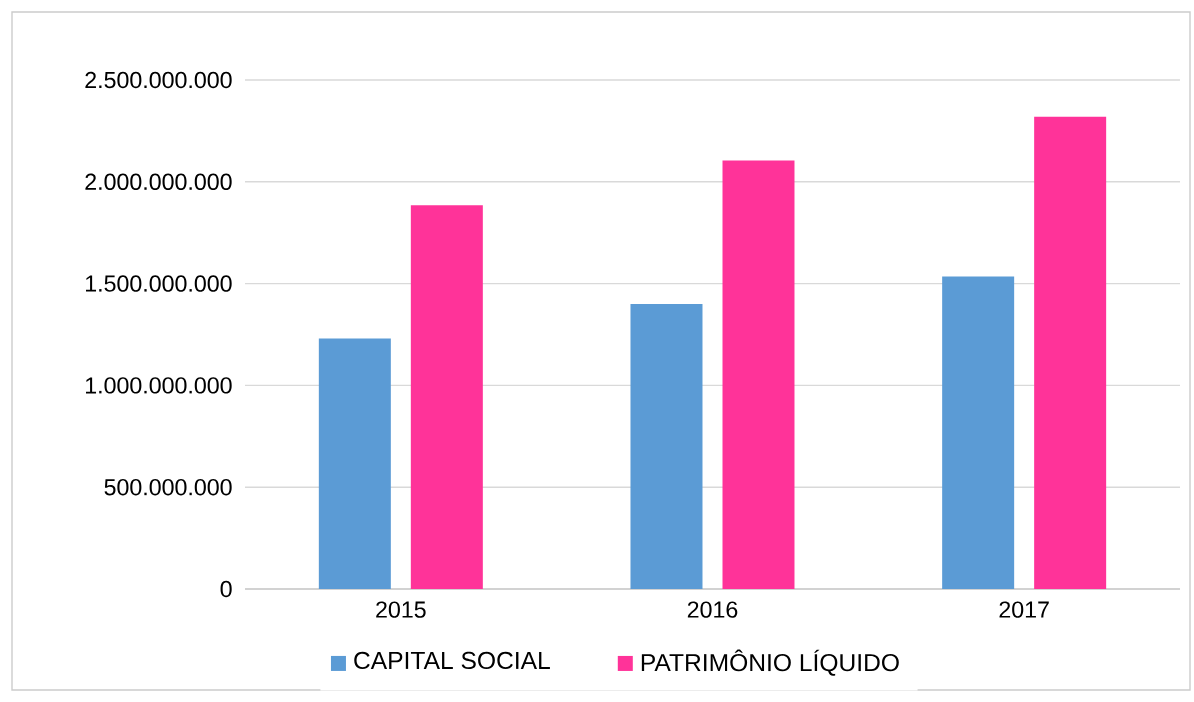 The image size is (1194, 702). Describe the element at coordinates (452, 660) in the screenshot. I see `legend-label: CAPITAL SOCIAL` at that location.